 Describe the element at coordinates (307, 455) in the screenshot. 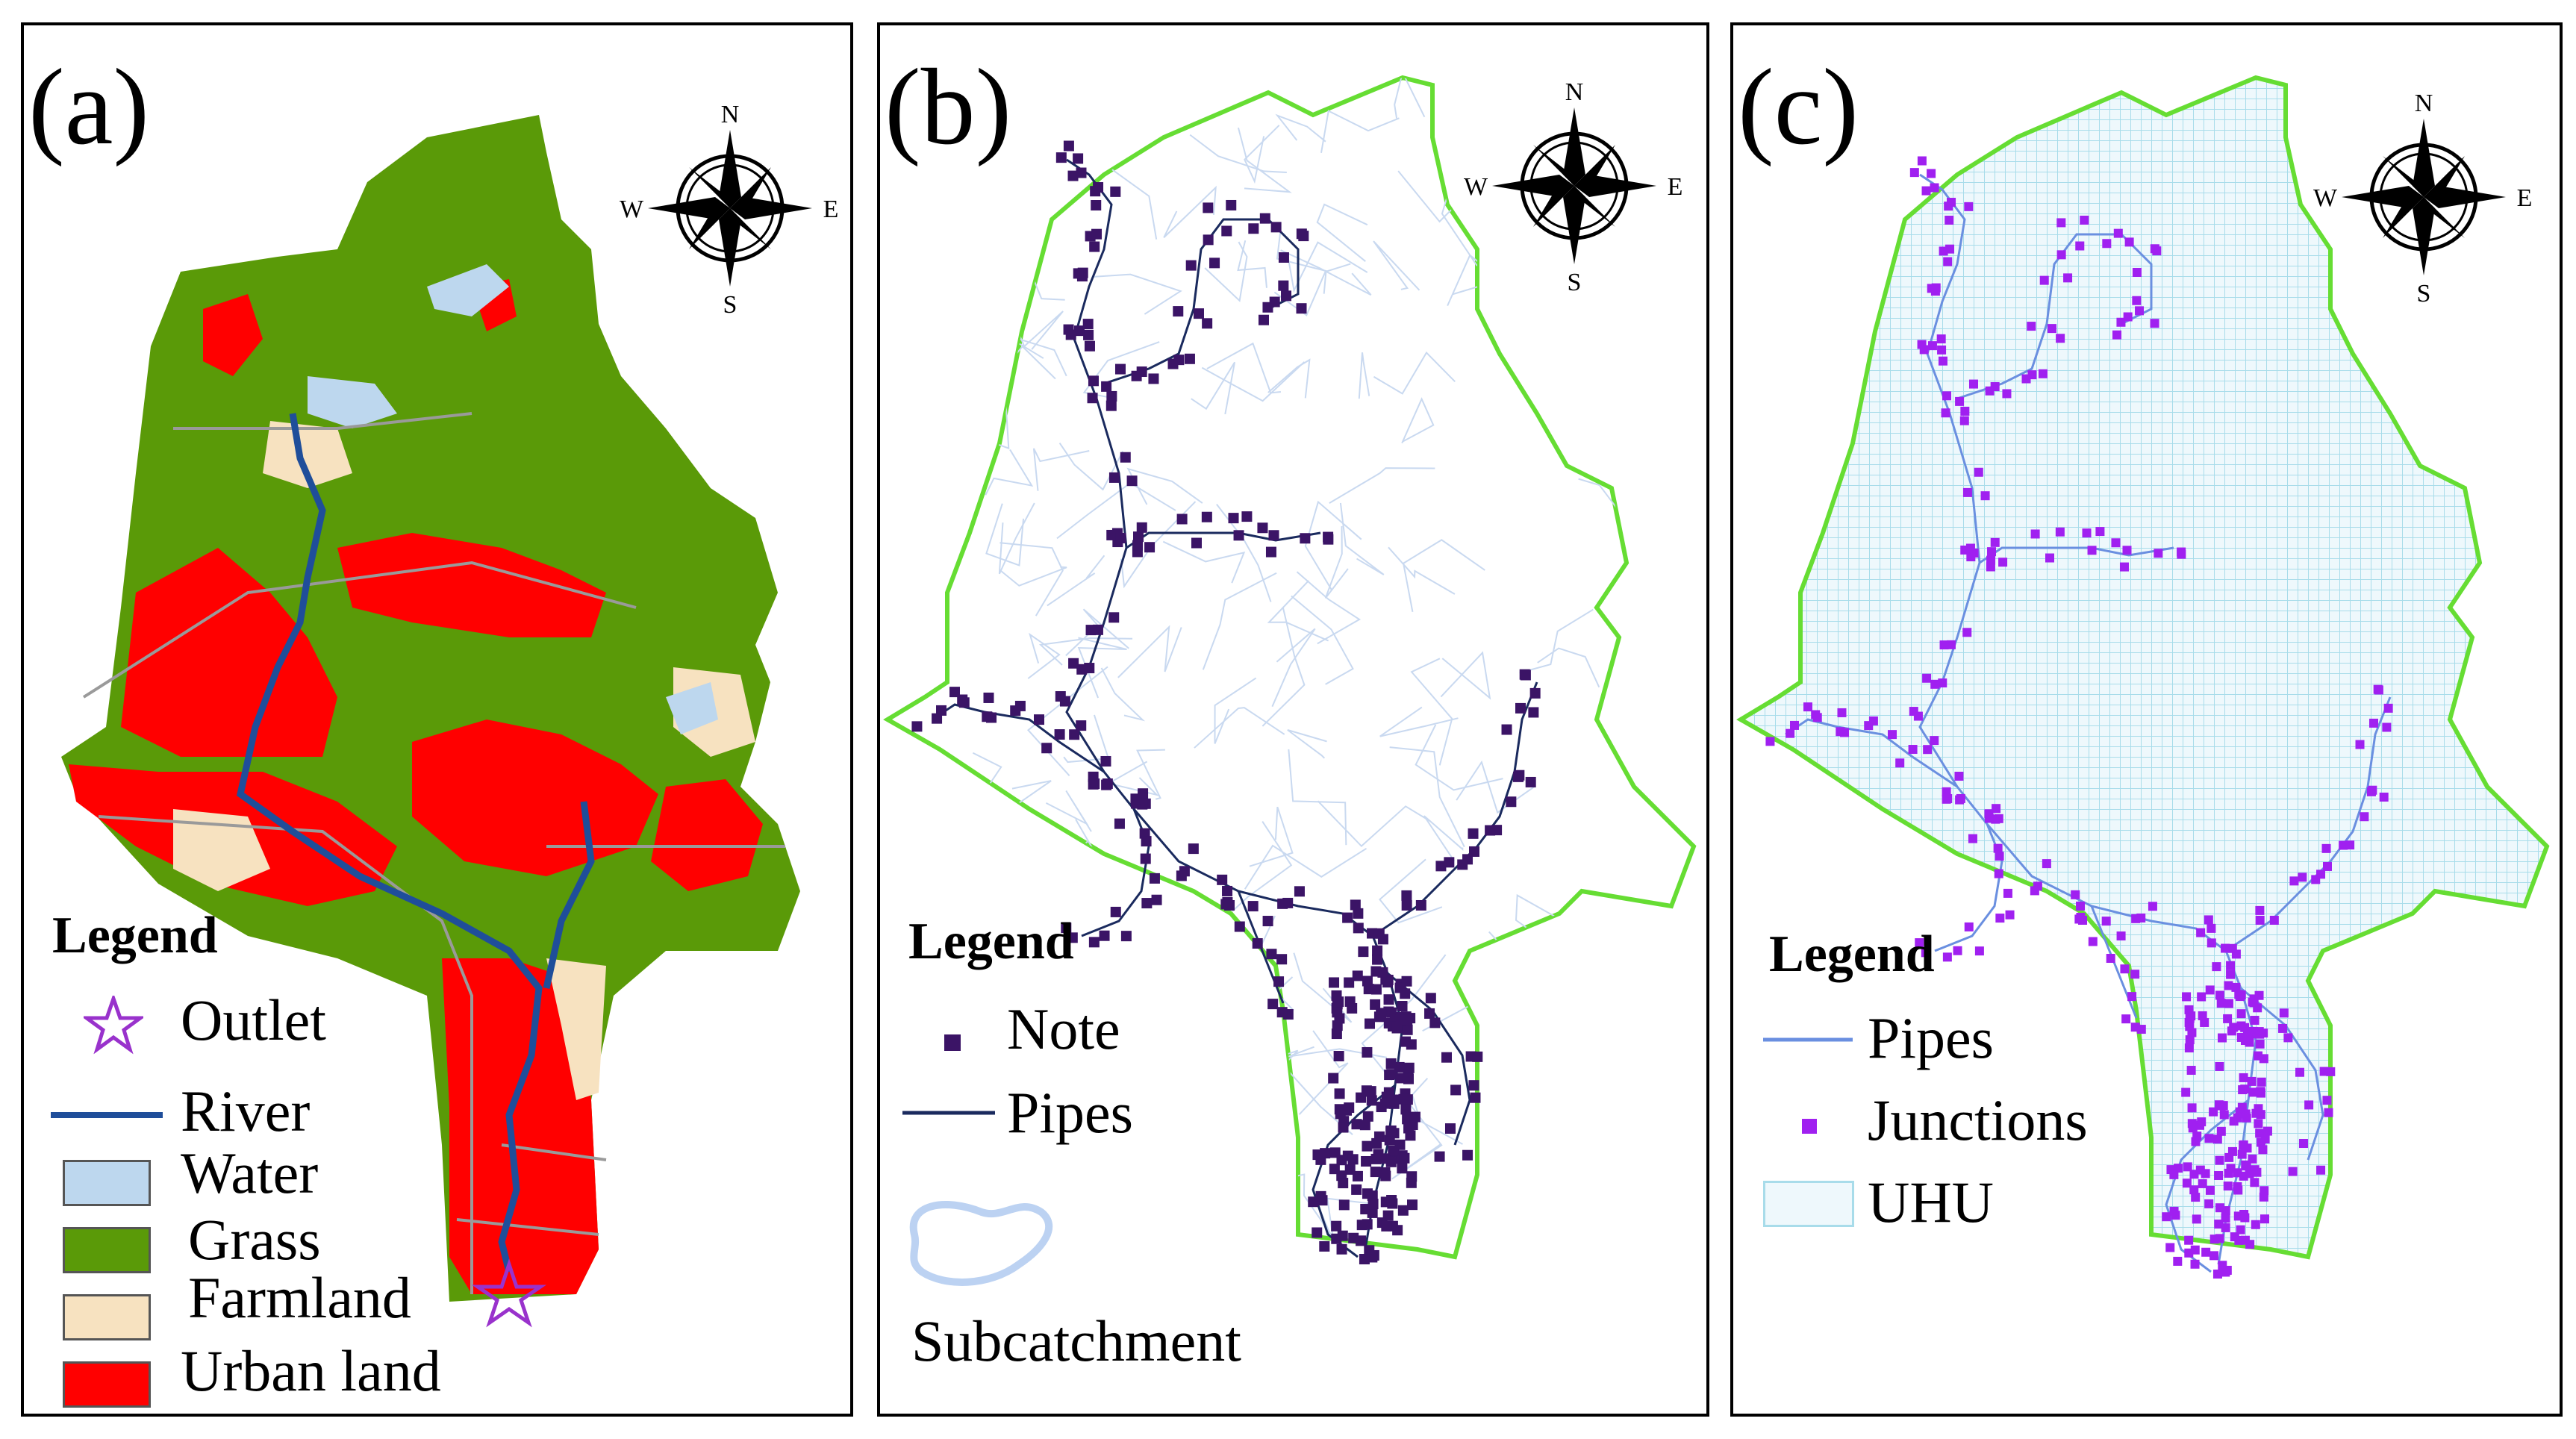

I see `farmland-area` at that location.